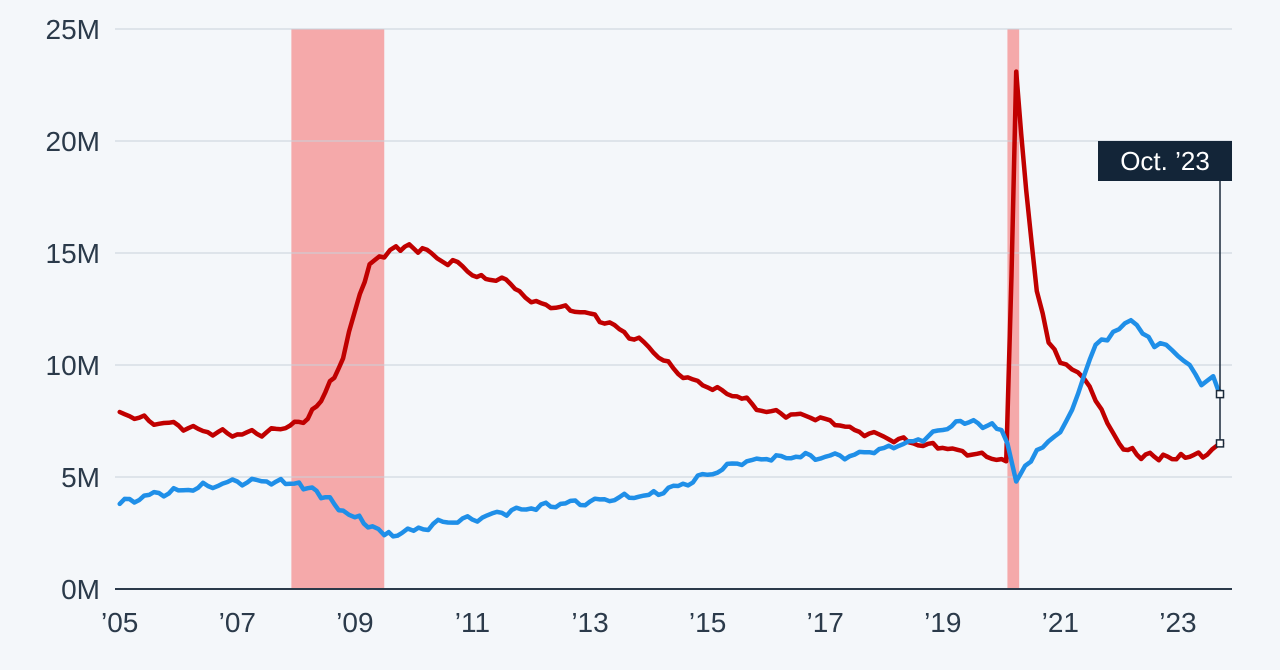 The width and height of the screenshot is (1280, 670). Describe the element at coordinates (589, 622) in the screenshot. I see `x-tick-label: ’13` at that location.